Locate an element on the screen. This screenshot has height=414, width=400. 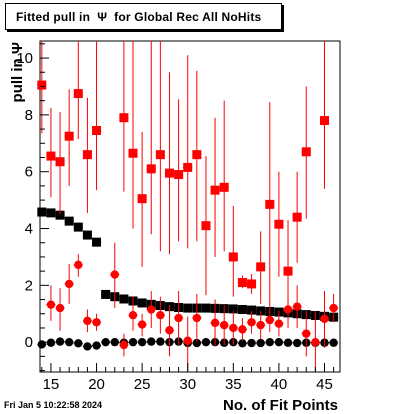
y-tick-label: 2 is located at coordinates (29, 285).